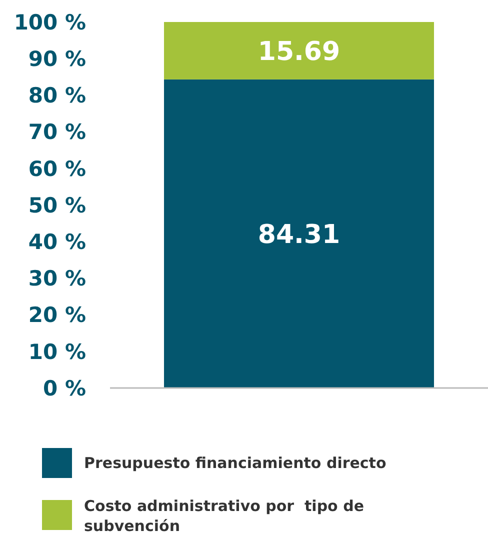 This screenshot has width=488, height=536. Describe the element at coordinates (57, 58) in the screenshot. I see `y-tick-label: 90 %` at that location.